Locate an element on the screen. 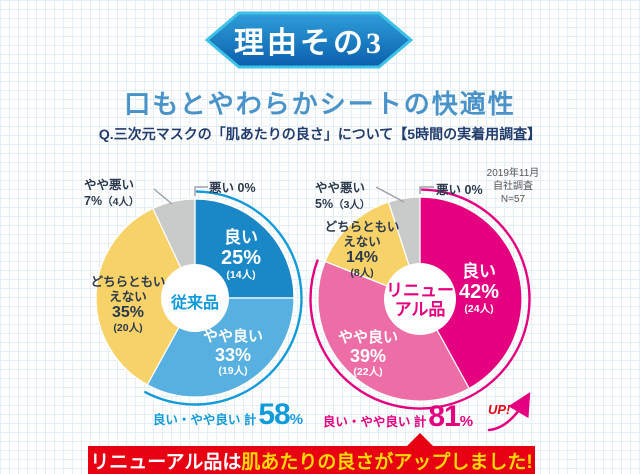 This screenshot has width=640, height=474. label-neutral-left: どちらともいえない 35% (20人) is located at coordinates (128, 305).